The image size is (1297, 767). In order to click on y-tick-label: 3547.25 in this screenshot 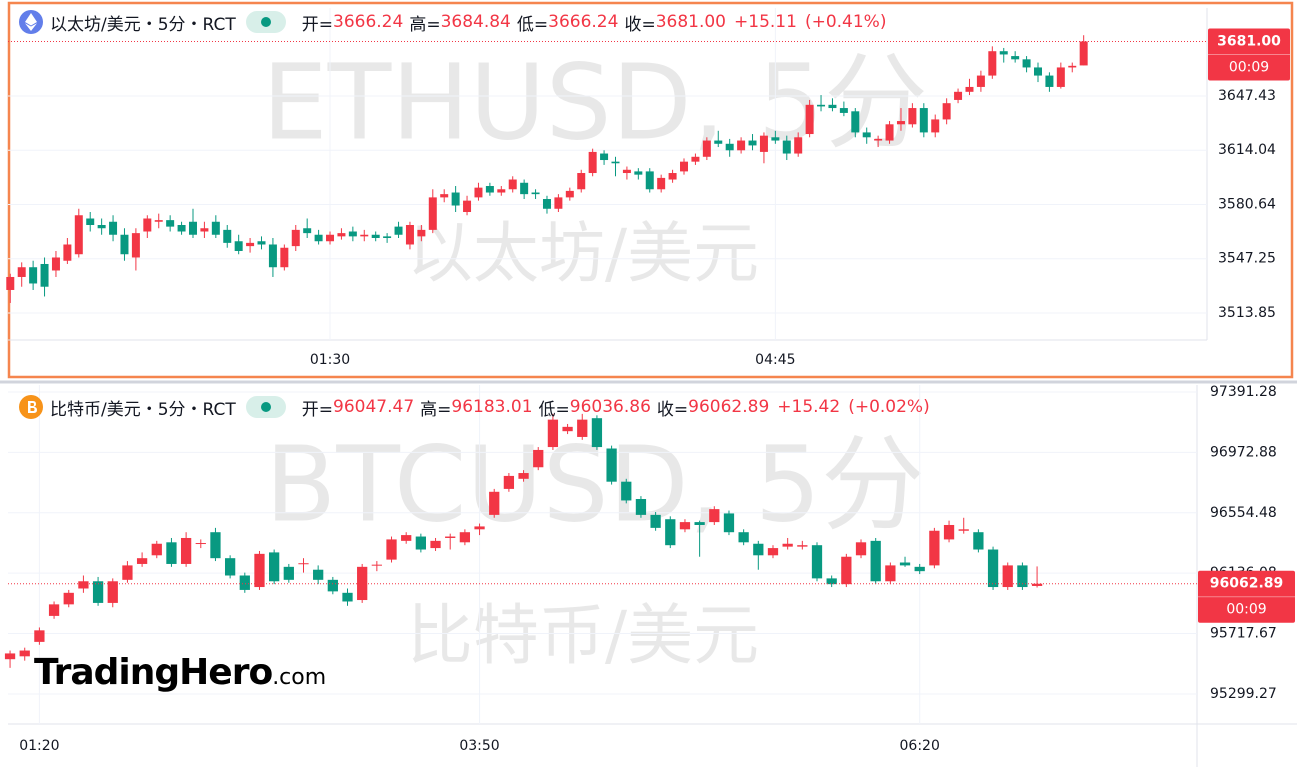, I will do `click(1247, 259)`.